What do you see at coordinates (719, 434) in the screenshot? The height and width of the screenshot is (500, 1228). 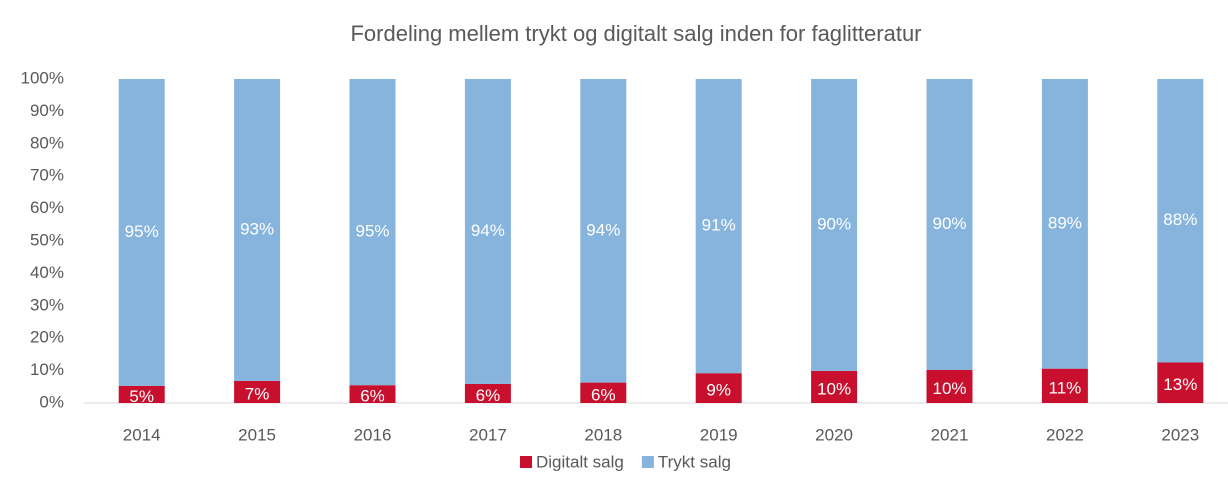 I see `x-tick-label: 2019` at bounding box center [719, 434].